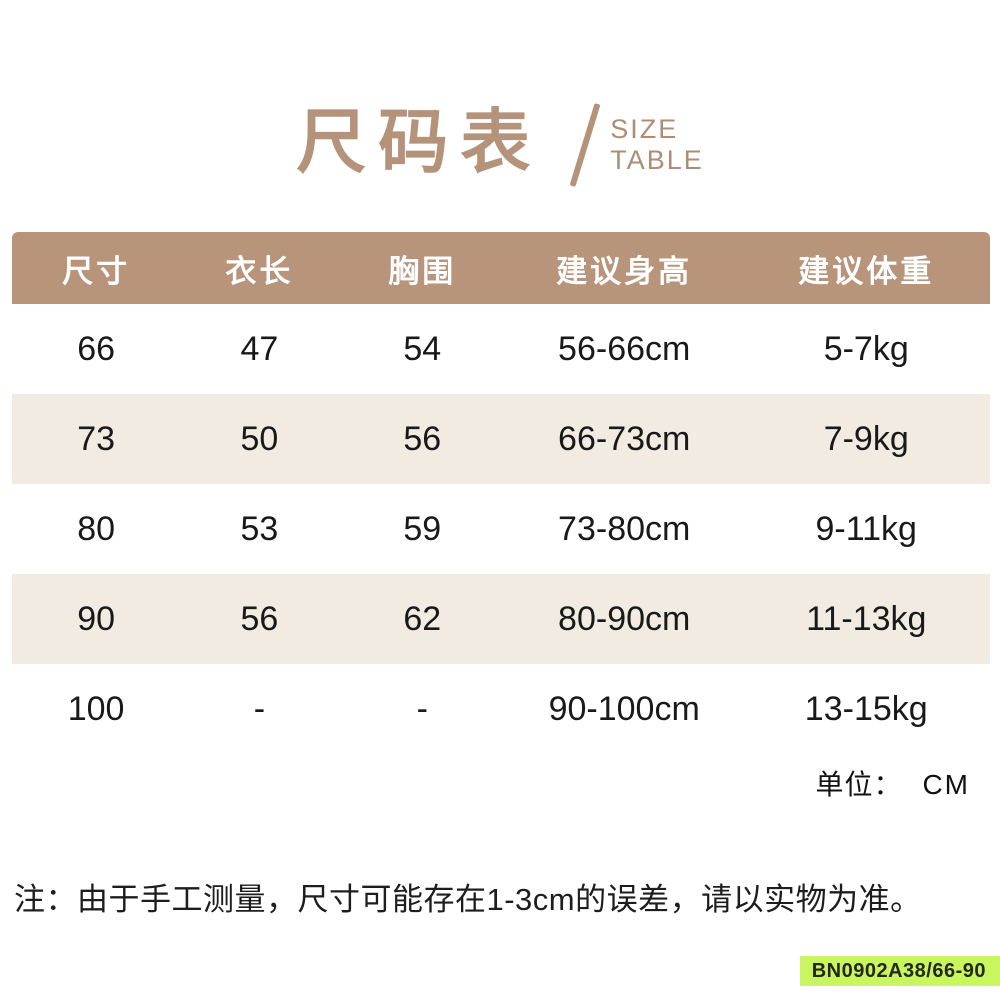  I want to click on table-row: 100 - - 90-100cm 13-15kg, so click(501, 709).